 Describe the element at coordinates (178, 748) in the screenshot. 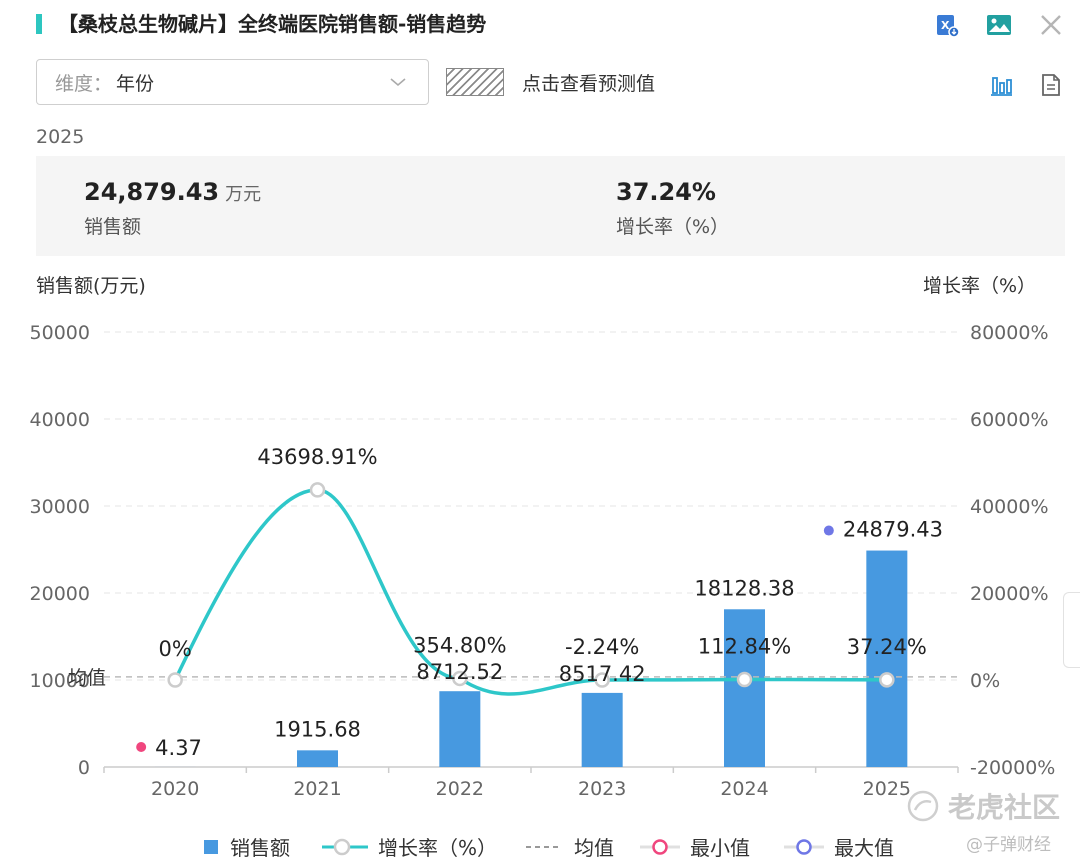

I see `sales-bar-label: 4.37` at that location.